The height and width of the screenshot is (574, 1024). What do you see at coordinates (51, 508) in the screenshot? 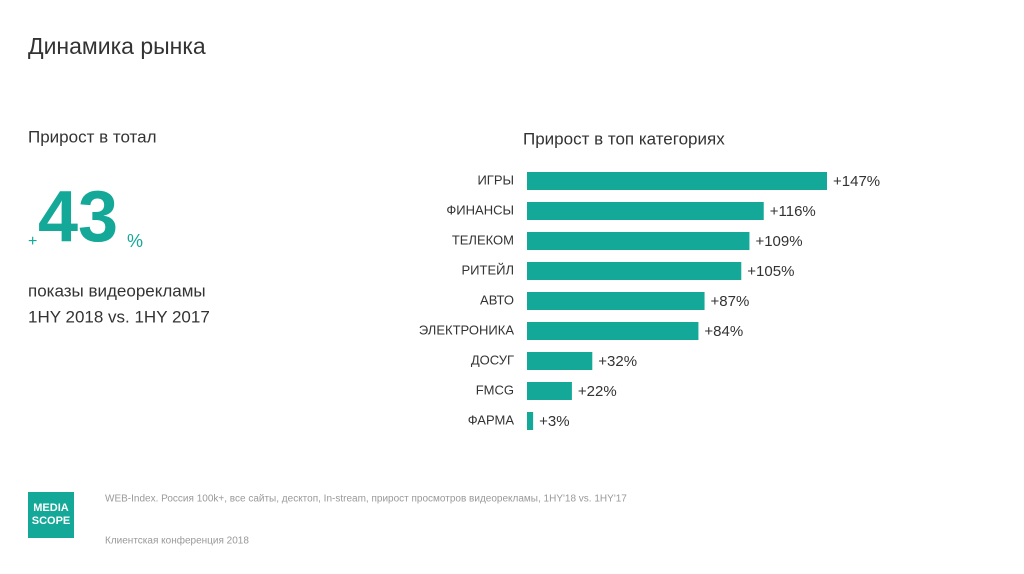
I see `logo-text: MEDIA` at bounding box center [51, 508].